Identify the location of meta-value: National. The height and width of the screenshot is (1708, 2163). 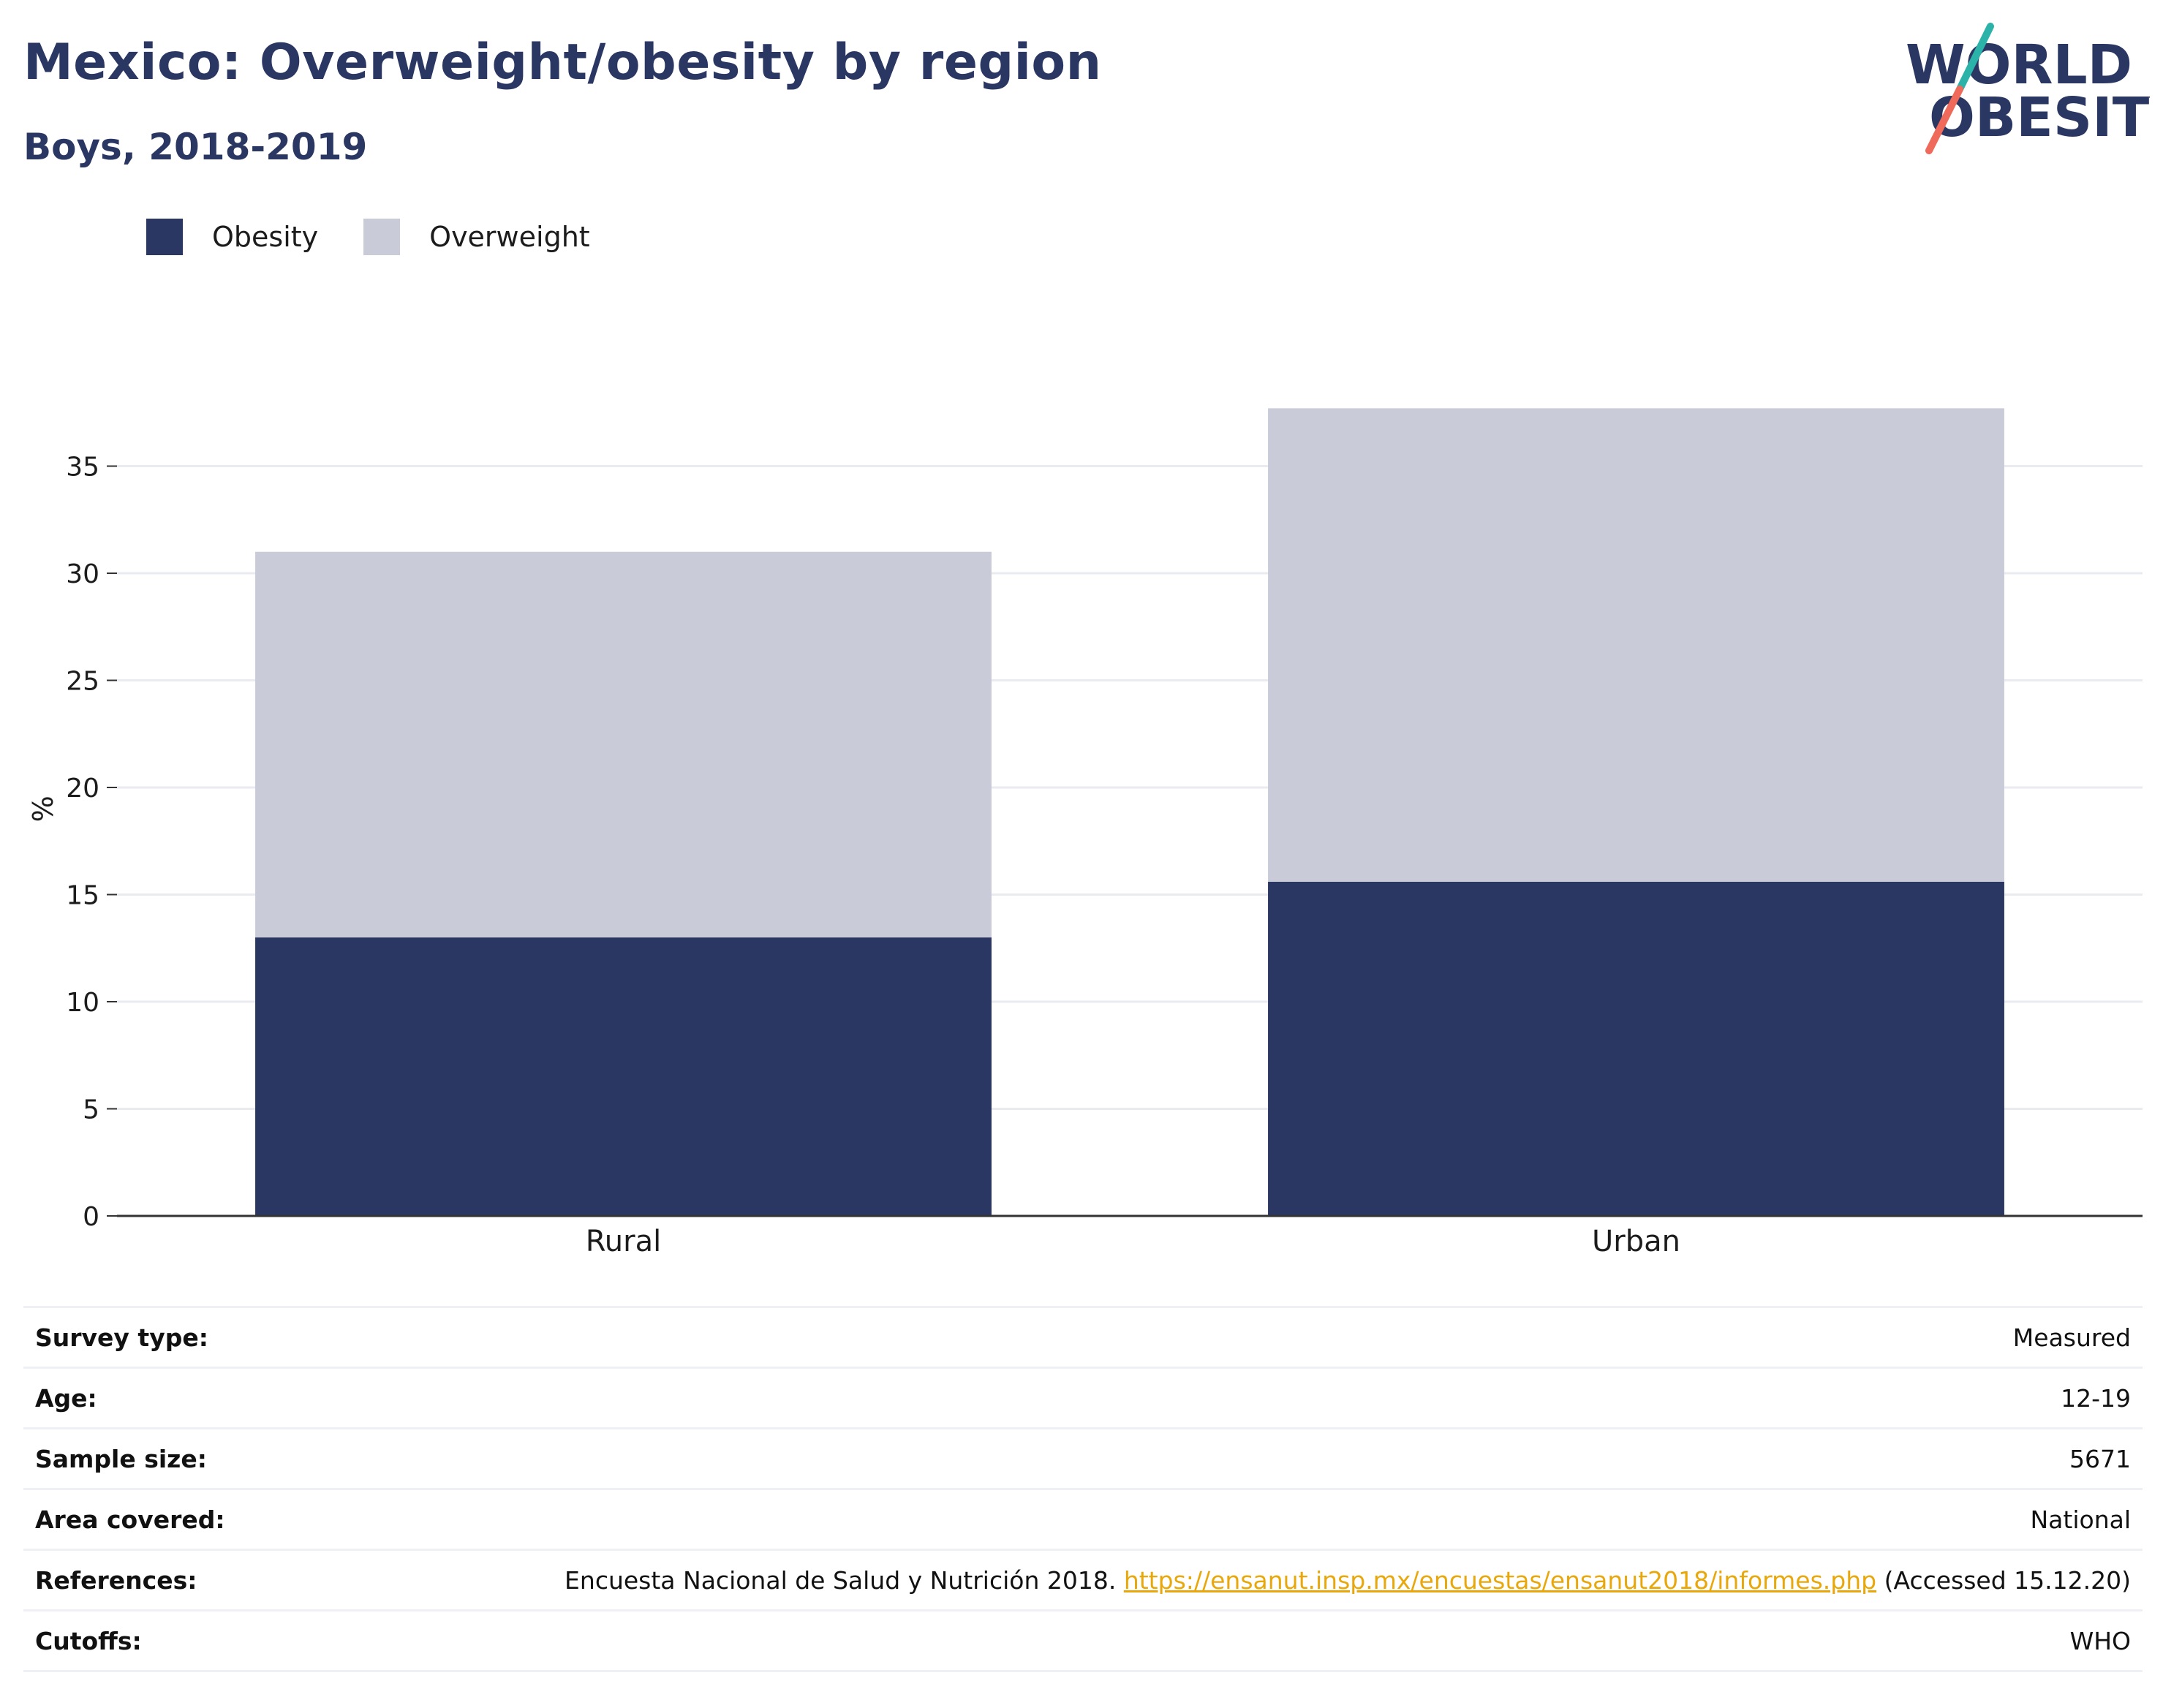
(2080, 1519).